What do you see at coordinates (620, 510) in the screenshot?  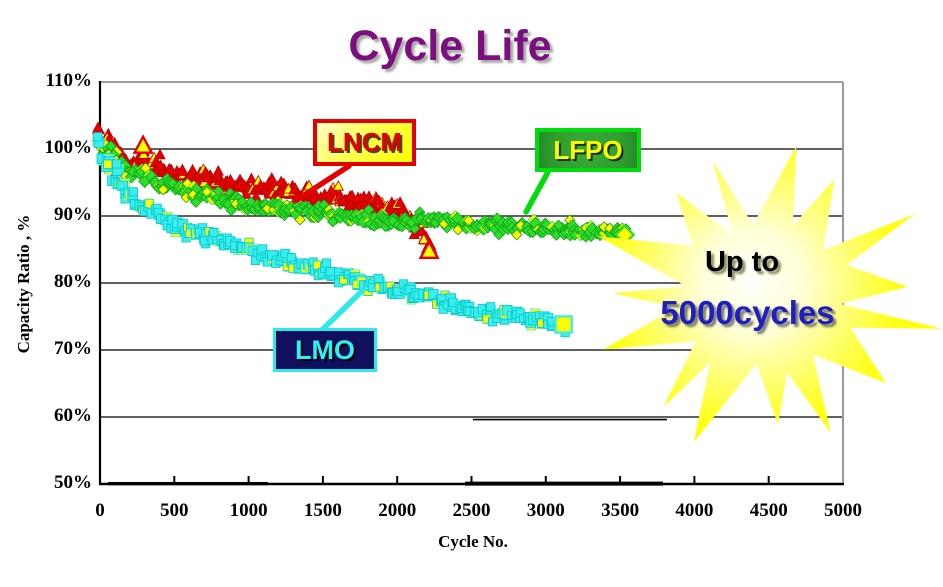 I see `x-tick-label: 3500` at bounding box center [620, 510].